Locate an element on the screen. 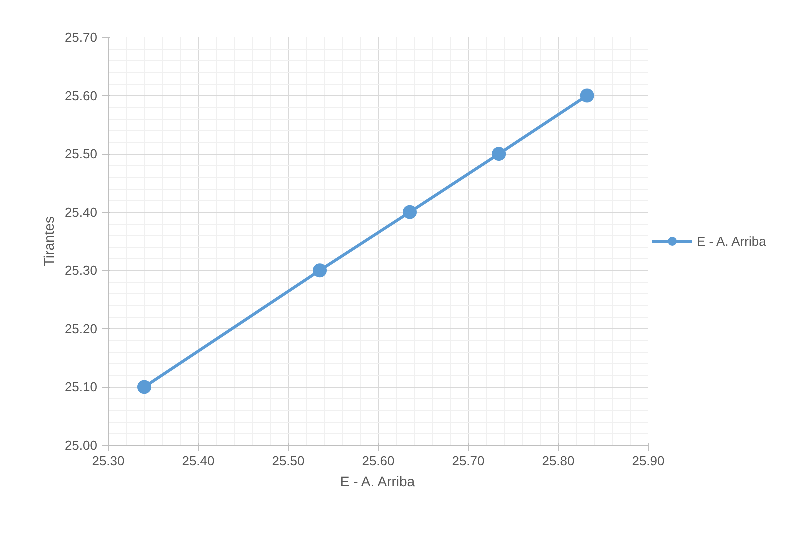 The height and width of the screenshot is (552, 802). y-axis-title: Tirantes is located at coordinates (48, 241).